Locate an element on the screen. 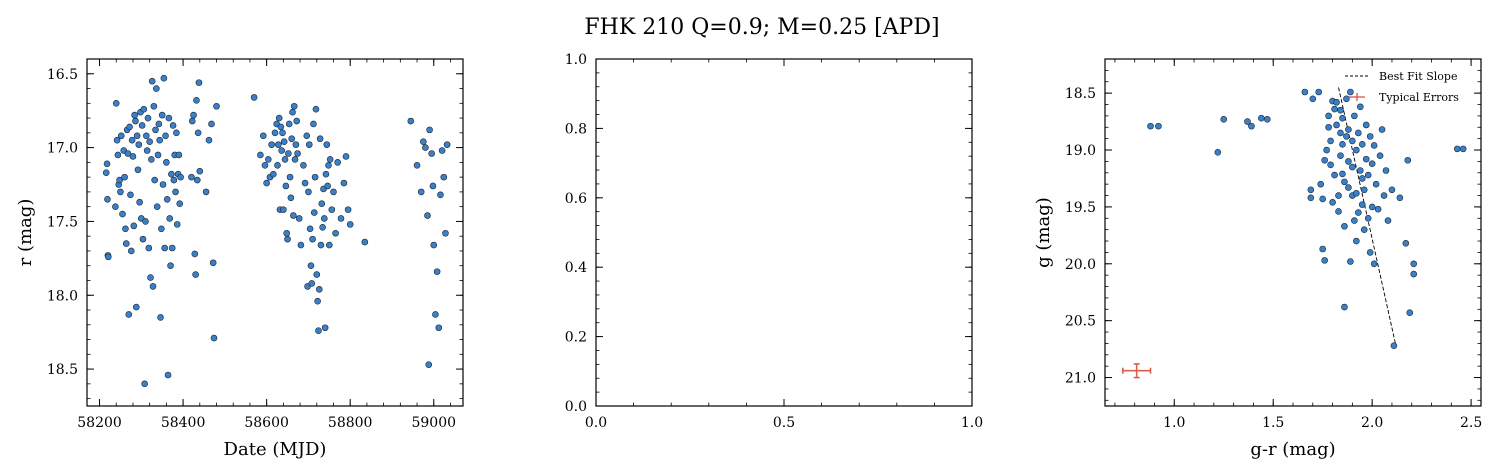 The width and height of the screenshot is (1503, 473). y-tick-label: 17.5 is located at coordinates (62, 222).